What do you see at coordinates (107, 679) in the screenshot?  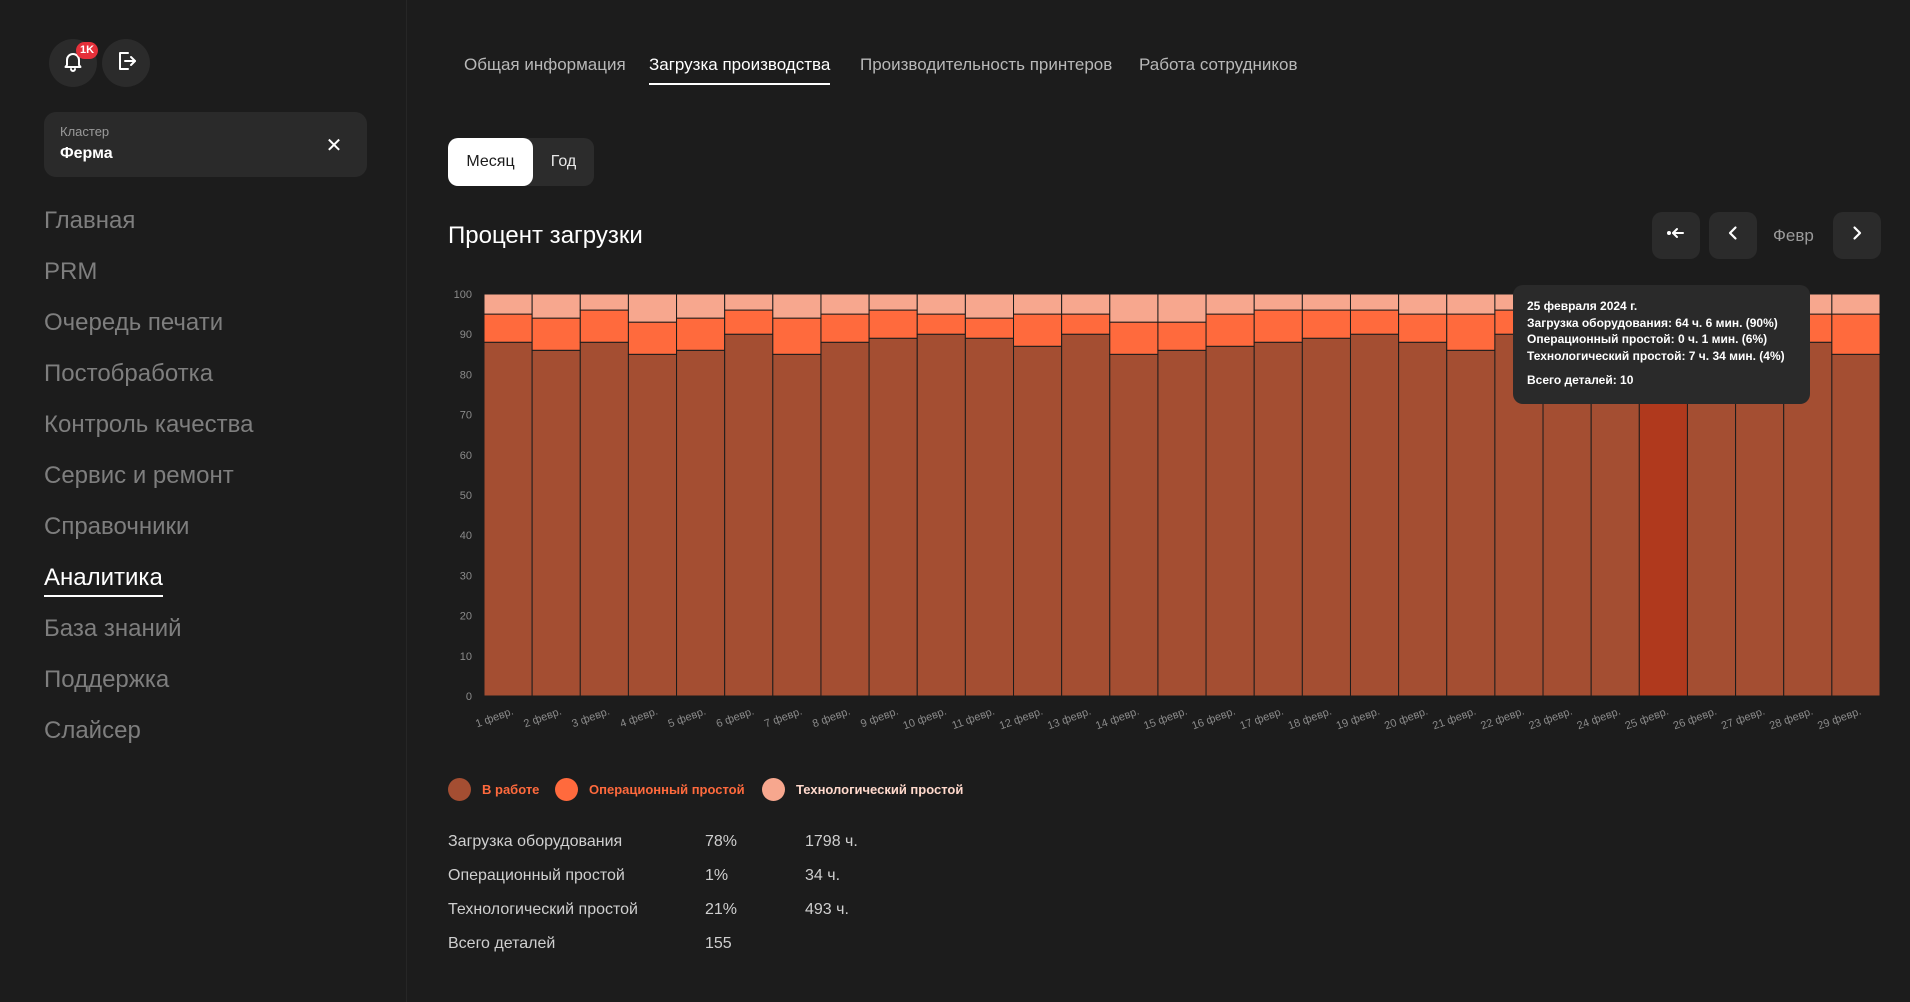 I see `nav-item-support: Поддержка` at bounding box center [107, 679].